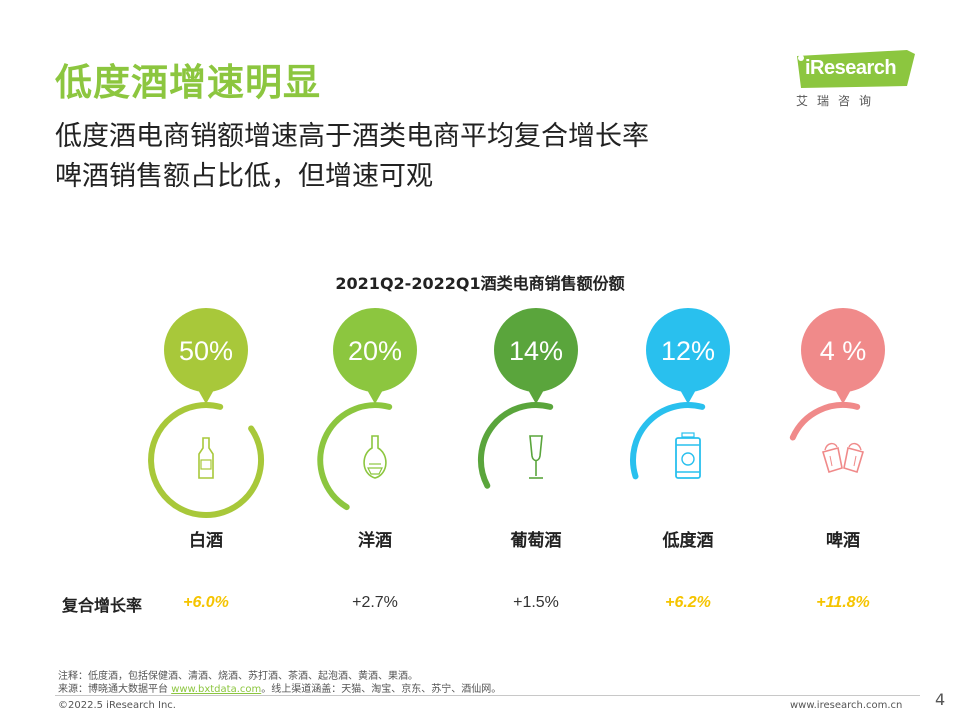 This screenshot has height=720, width=960. Describe the element at coordinates (102, 605) in the screenshot. I see `growth-rate-label: 复合增长率` at that location.